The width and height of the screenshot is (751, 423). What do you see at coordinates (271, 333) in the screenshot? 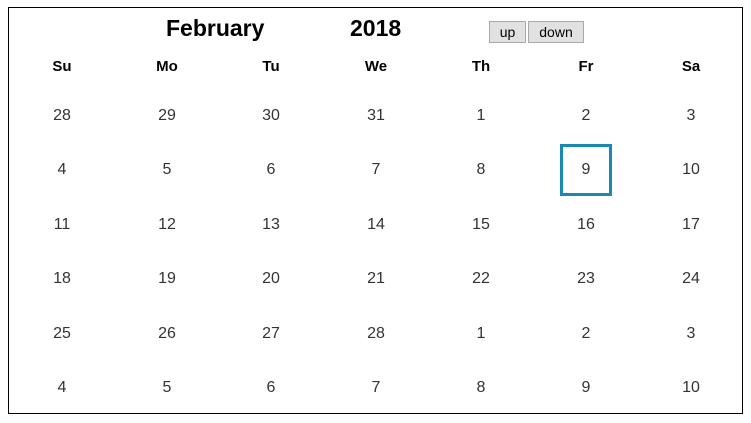
I see `day-cell: 27` at bounding box center [271, 333].